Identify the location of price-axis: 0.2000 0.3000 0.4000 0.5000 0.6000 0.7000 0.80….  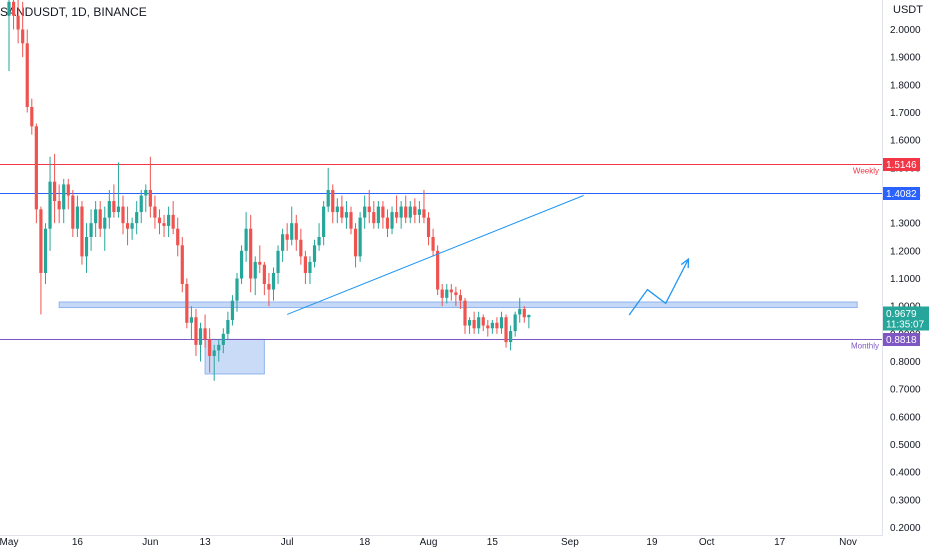
(905, 279).